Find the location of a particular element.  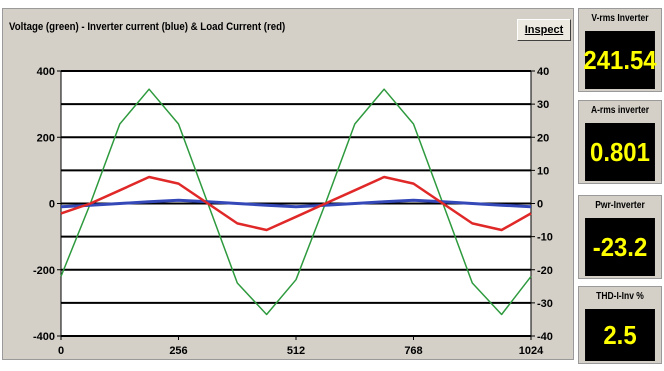

left-tick-label: 0 is located at coordinates (52, 205).